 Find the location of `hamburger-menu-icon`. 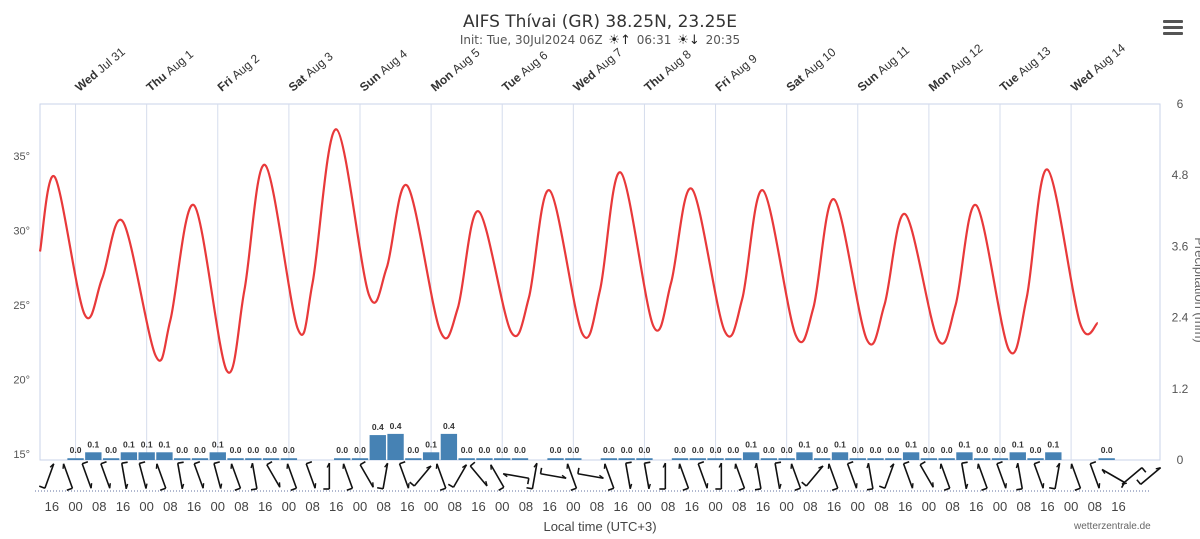

hamburger-menu-icon is located at coordinates (1173, 28).